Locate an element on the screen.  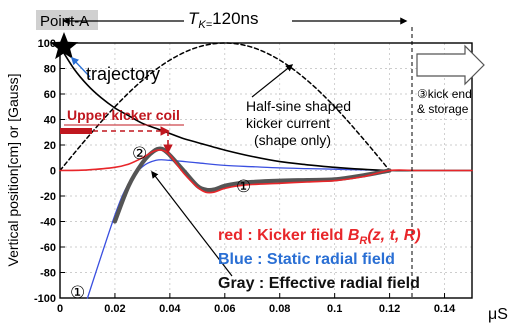
half-sine-pointer is located at coordinates (272, 81).